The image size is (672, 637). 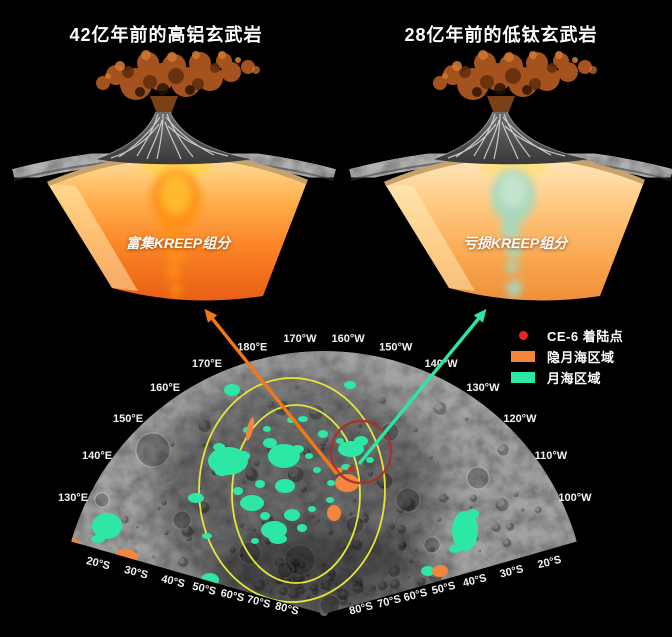 I want to click on lat-label-right: 40°S, so click(x=475, y=580).